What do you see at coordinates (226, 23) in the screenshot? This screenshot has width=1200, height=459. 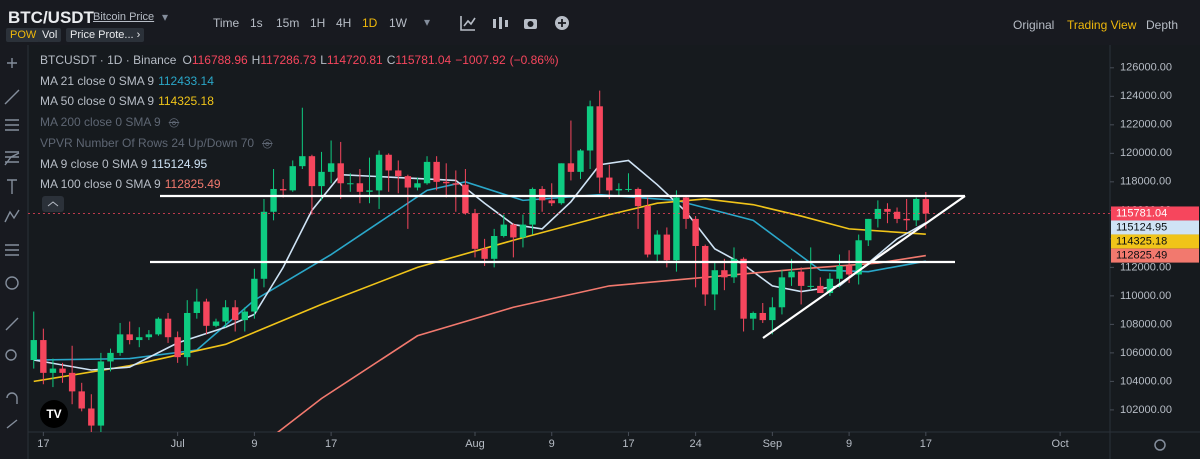 I see `interval-button: Time` at bounding box center [226, 23].